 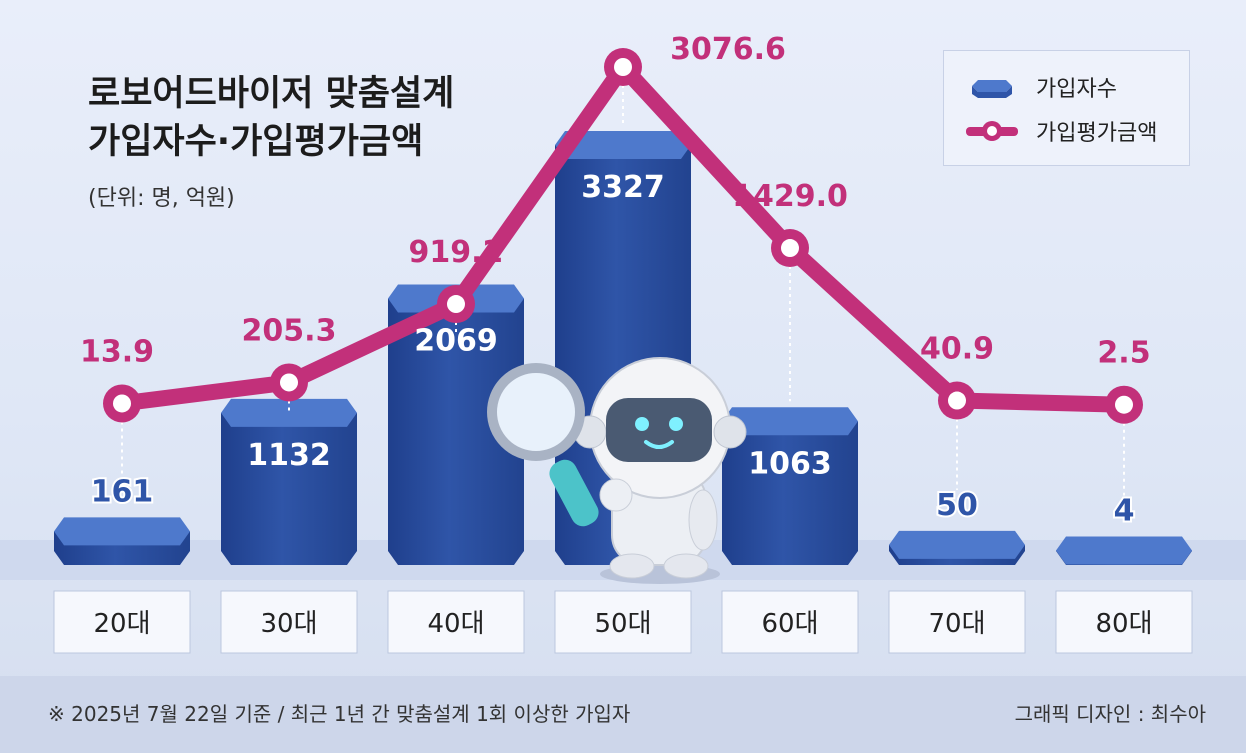 What do you see at coordinates (703, 520) in the screenshot?
I see `robot-arm` at bounding box center [703, 520].